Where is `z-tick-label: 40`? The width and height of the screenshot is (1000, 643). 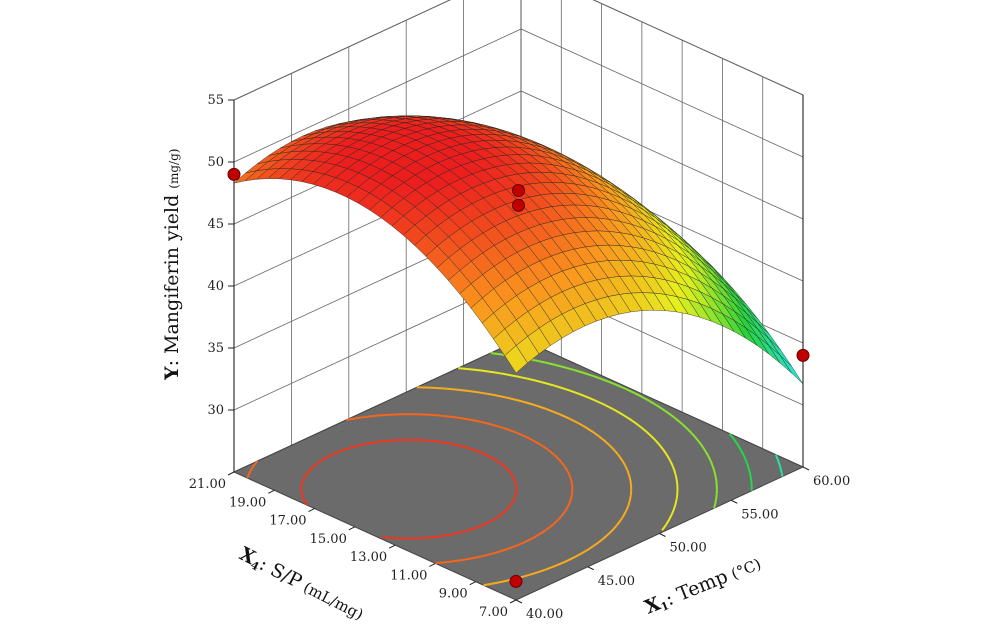
z-tick-label: 40 is located at coordinates (215, 286).